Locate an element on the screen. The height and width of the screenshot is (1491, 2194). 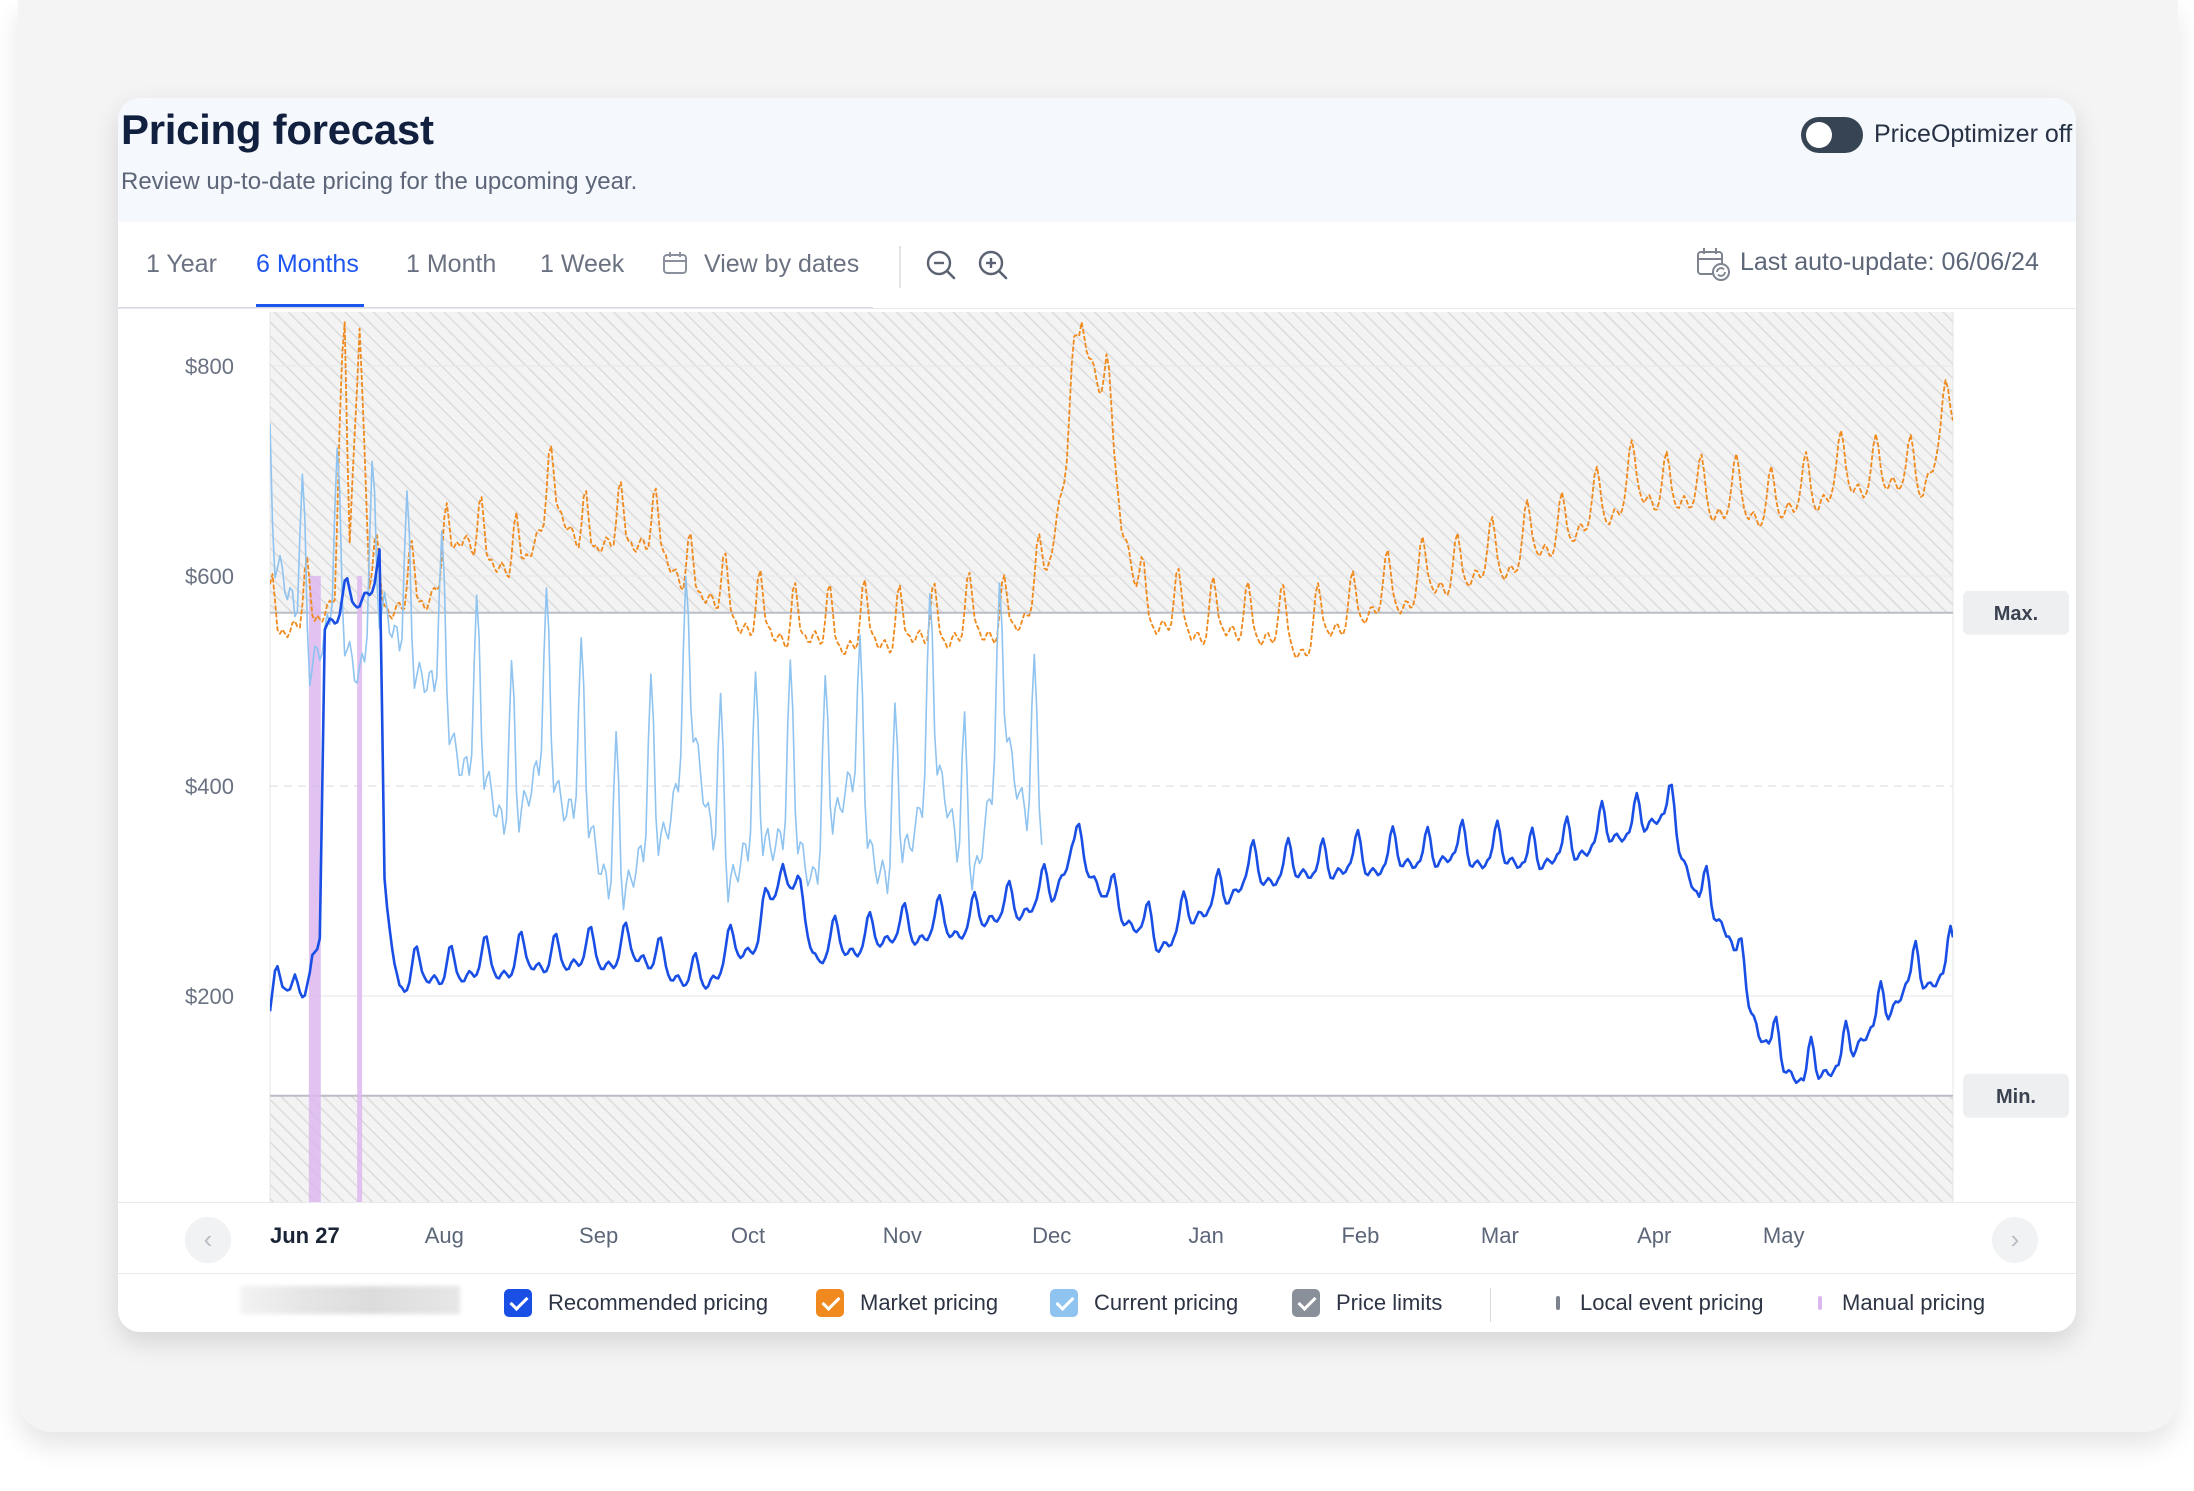
manual-pricing-marker is located at coordinates (1820, 1303).